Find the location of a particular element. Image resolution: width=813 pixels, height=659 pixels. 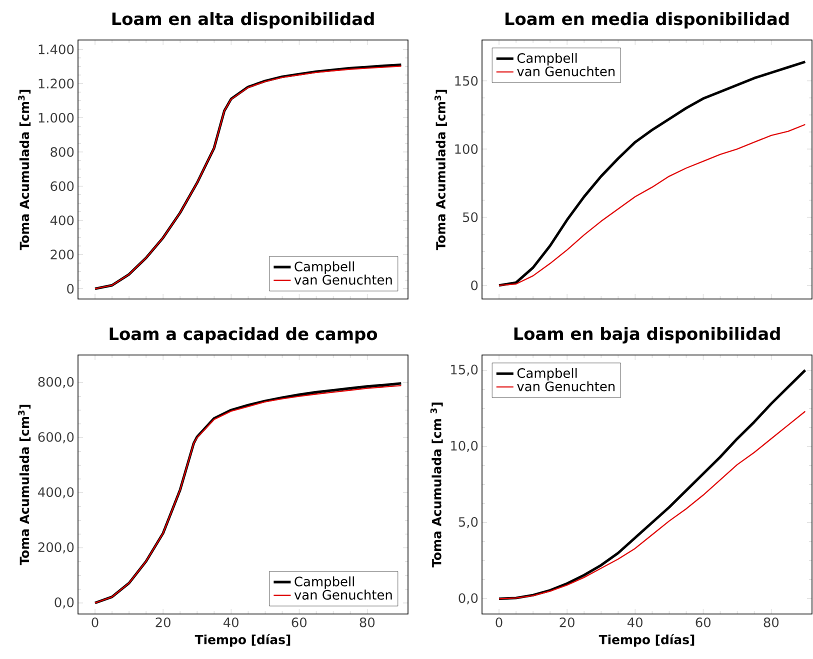

y-tick-label: 600,0 is located at coordinates (56, 438).